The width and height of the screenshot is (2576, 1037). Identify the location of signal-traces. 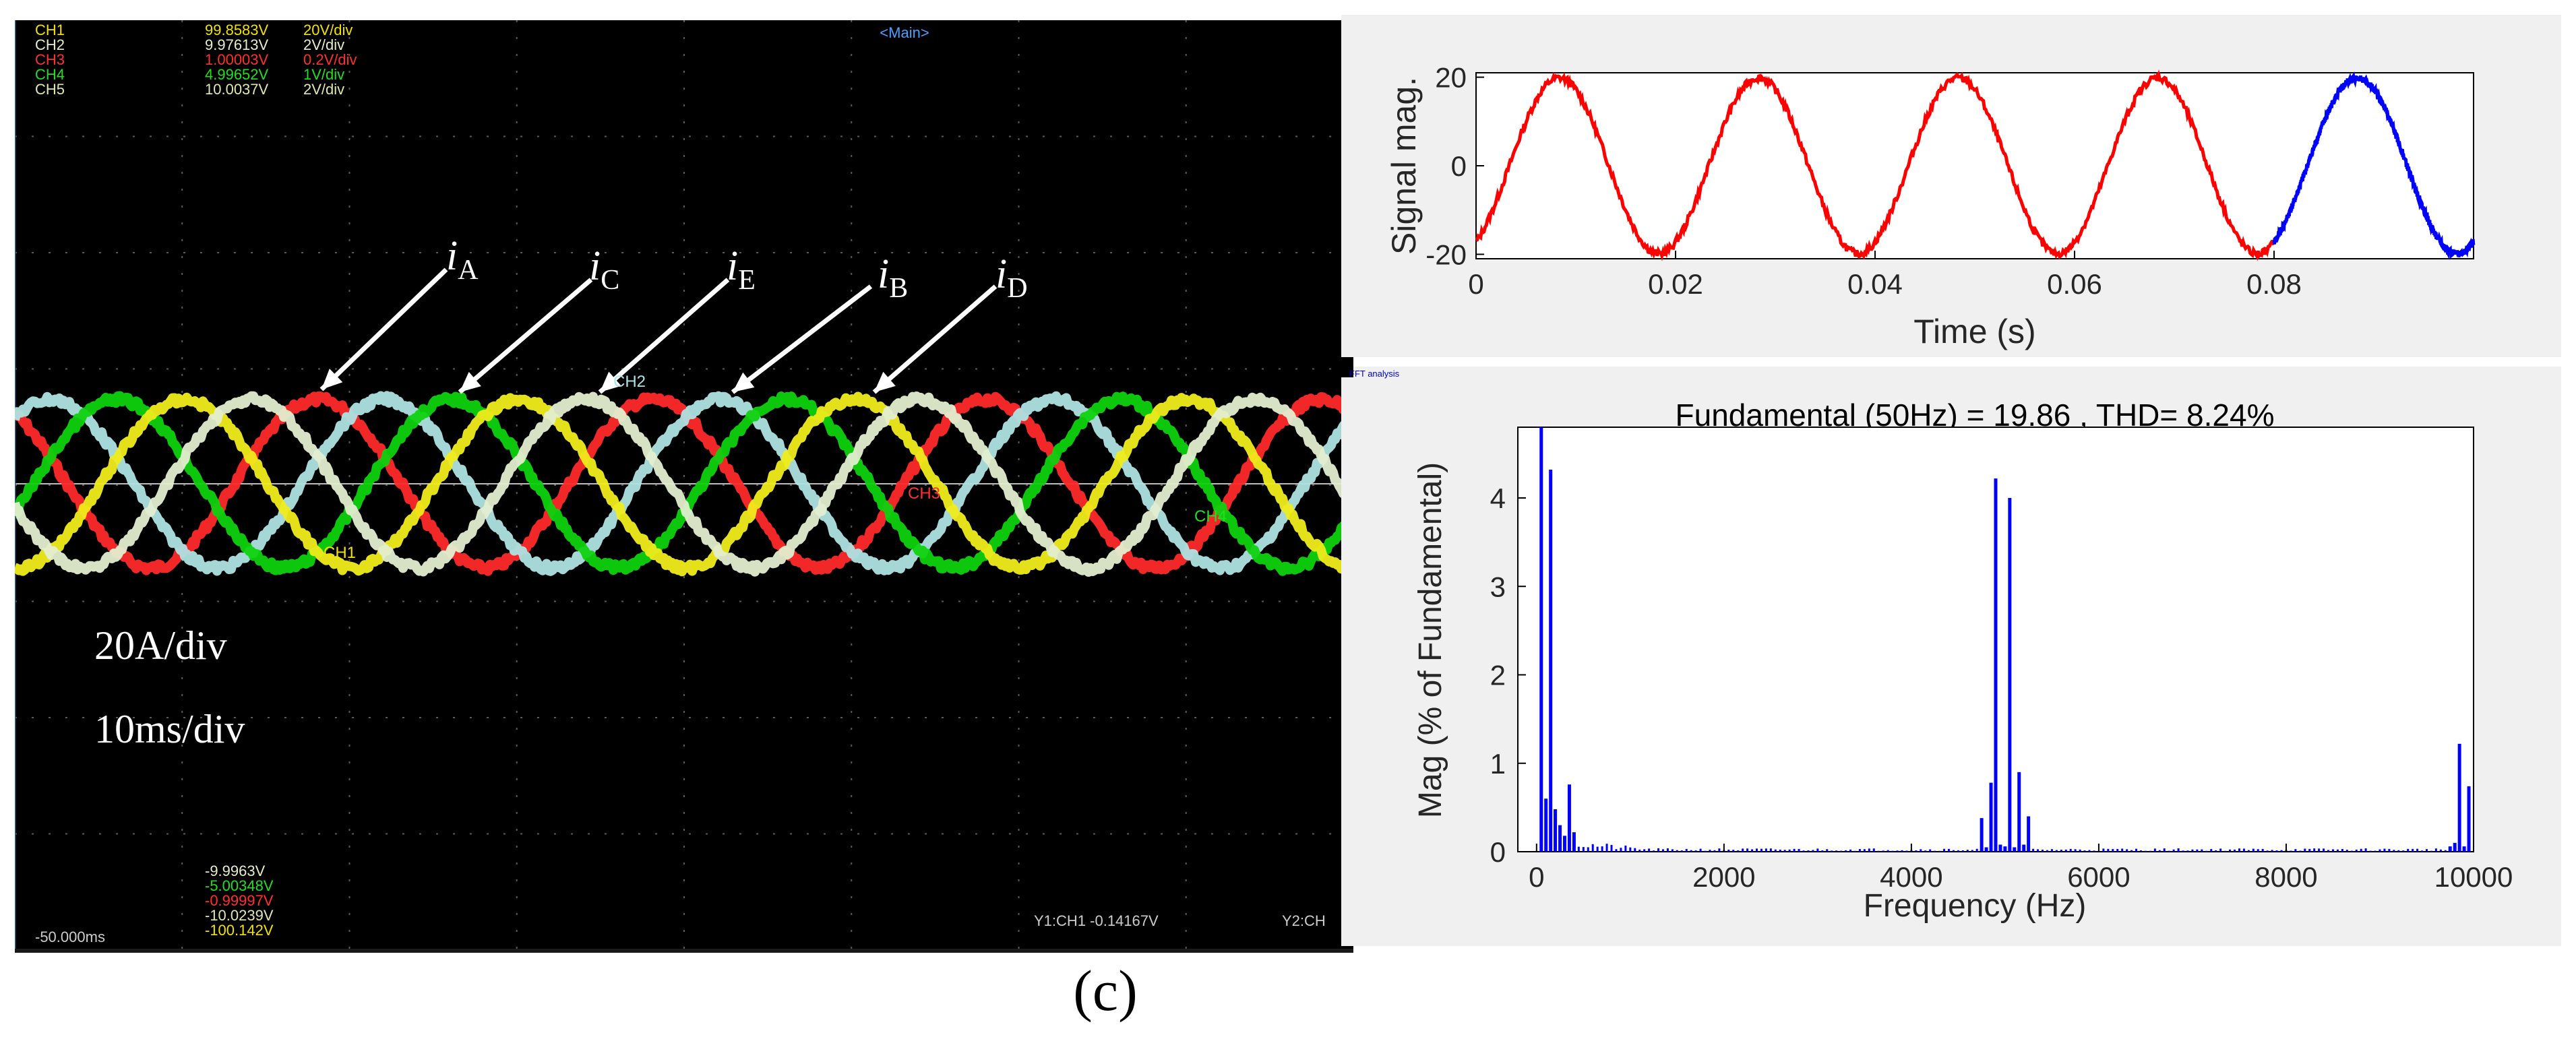
(1976, 165).